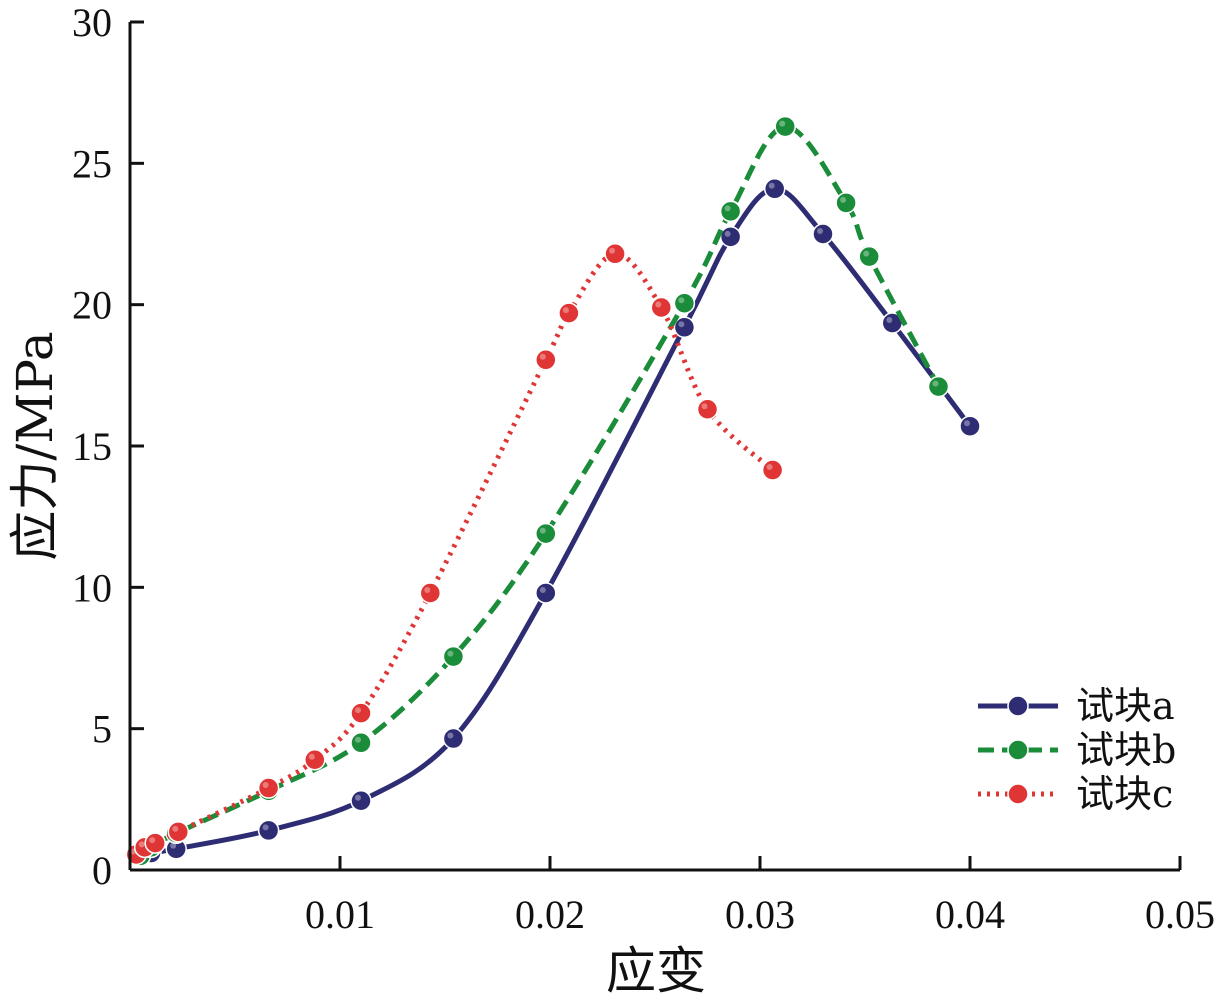 This screenshot has height=1007, width=1223. What do you see at coordinates (1126, 750) in the screenshot?
I see `legend-label-b: 试块b` at bounding box center [1126, 750].